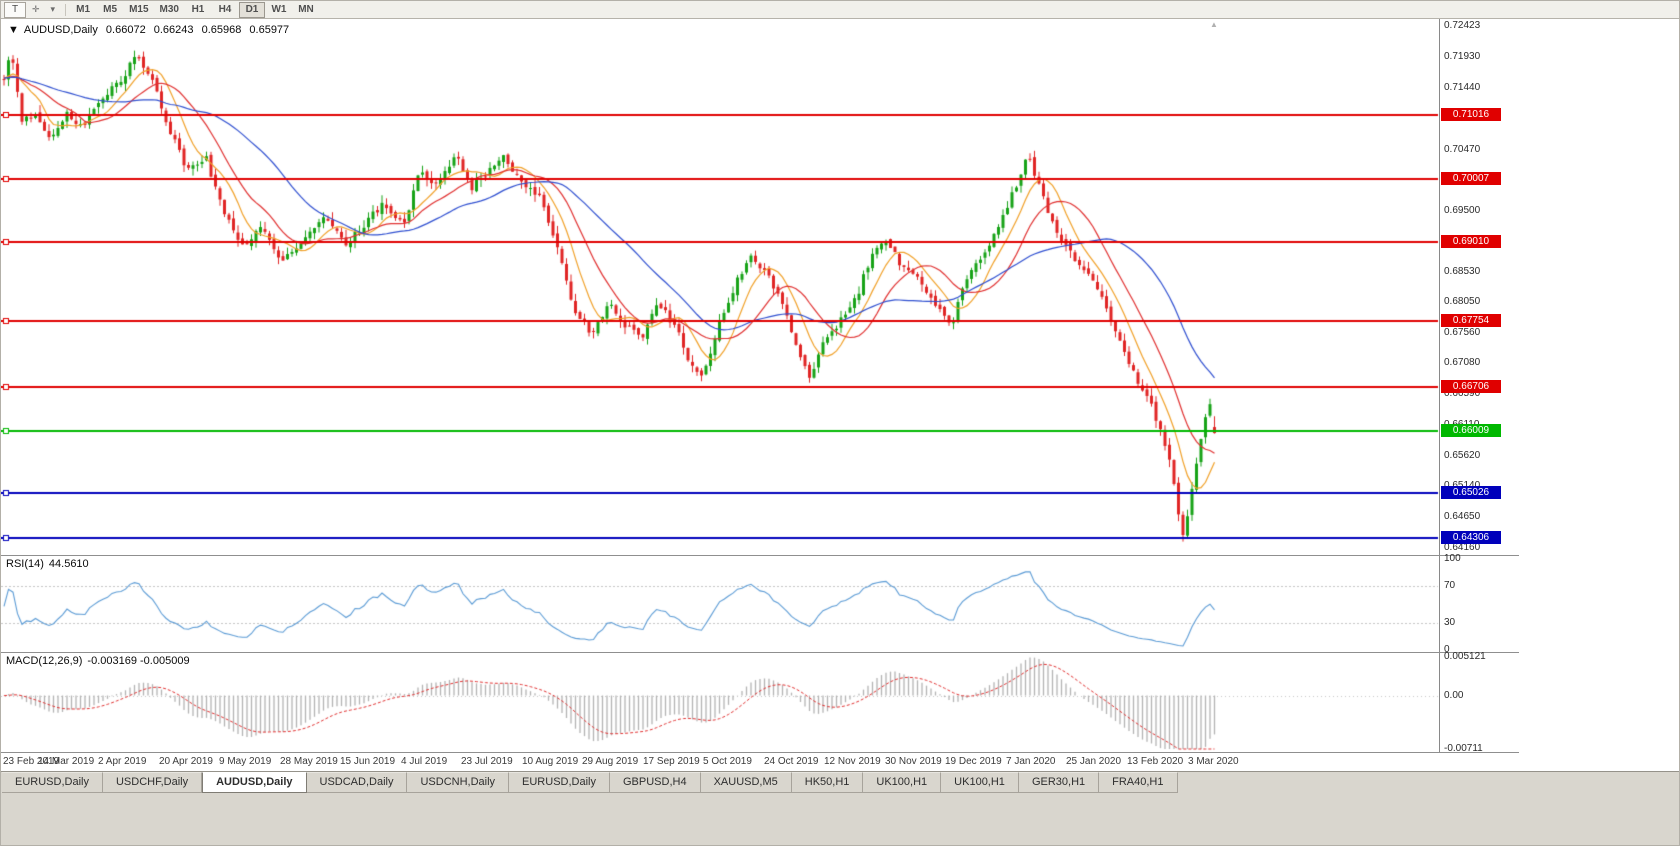 This screenshot has width=1680, height=846. What do you see at coordinates (357, 782) in the screenshot?
I see `chart-tab-usdcad-daily: USDCAD,Daily` at bounding box center [357, 782].